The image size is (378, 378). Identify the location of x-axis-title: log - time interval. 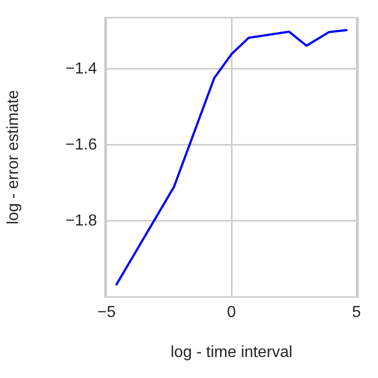
(231, 352).